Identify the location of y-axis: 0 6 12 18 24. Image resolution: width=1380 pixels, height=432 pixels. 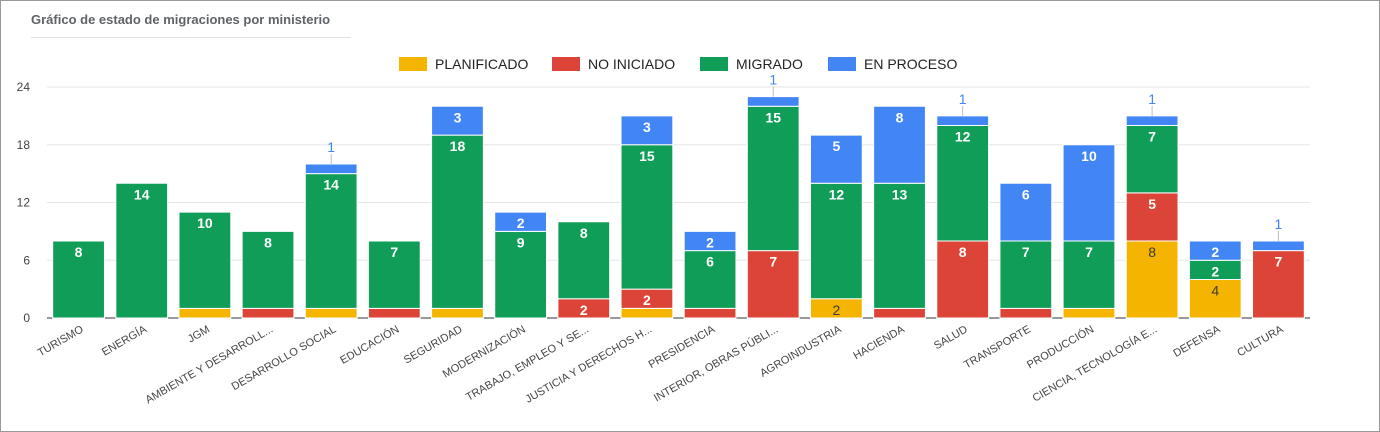
(24, 202).